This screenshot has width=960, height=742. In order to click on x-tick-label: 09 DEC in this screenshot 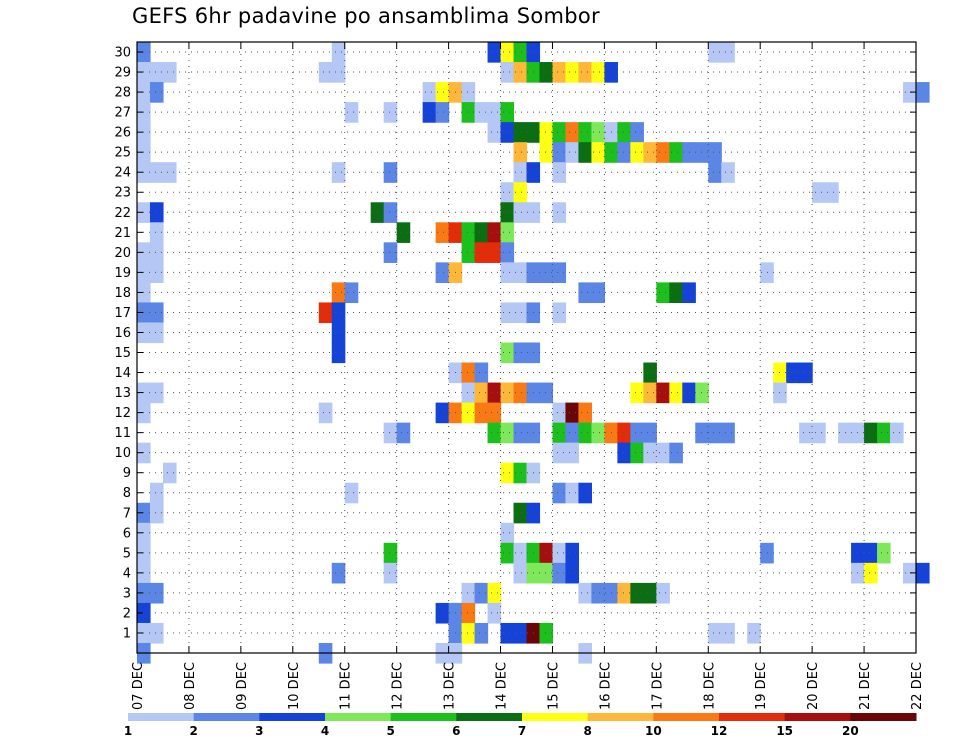, I will do `click(242, 686)`.